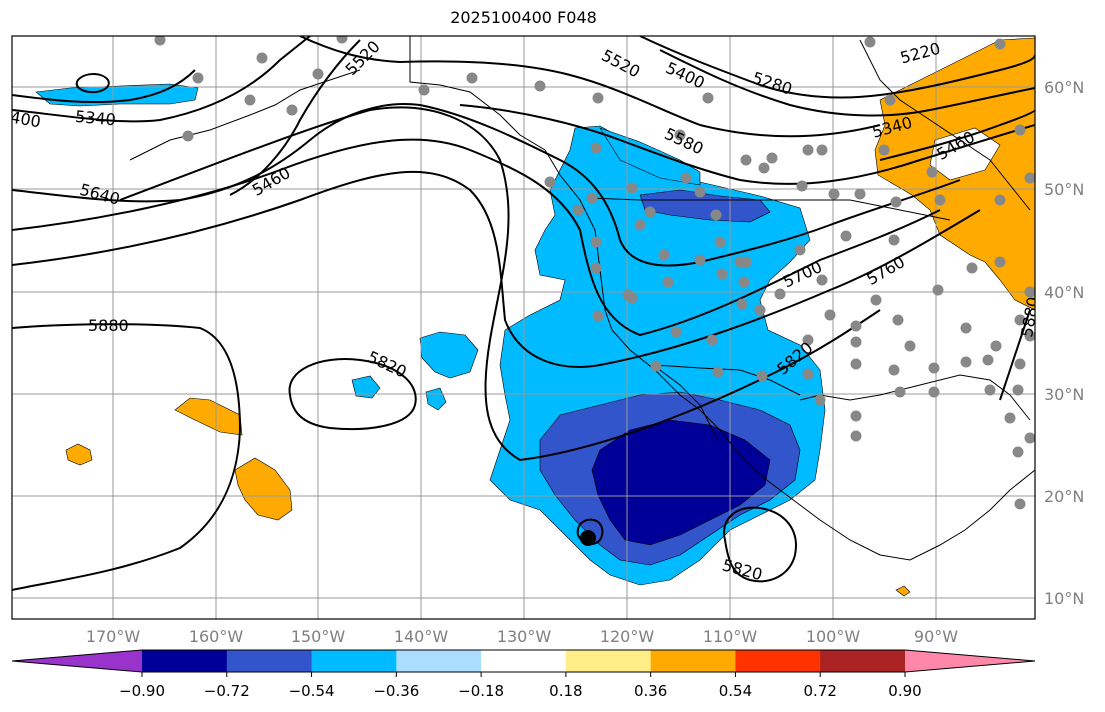 Image resolution: width=1105 pixels, height=712 pixels. What do you see at coordinates (1064, 598) in the screenshot?
I see `lat-label-10n: 10°N` at bounding box center [1064, 598].